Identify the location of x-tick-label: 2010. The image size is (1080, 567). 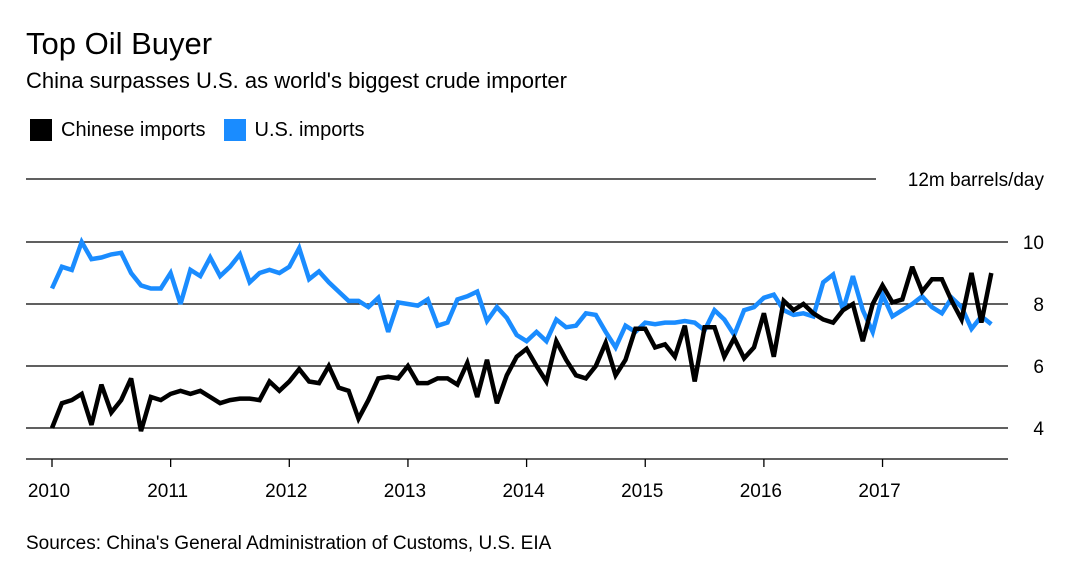
(49, 491).